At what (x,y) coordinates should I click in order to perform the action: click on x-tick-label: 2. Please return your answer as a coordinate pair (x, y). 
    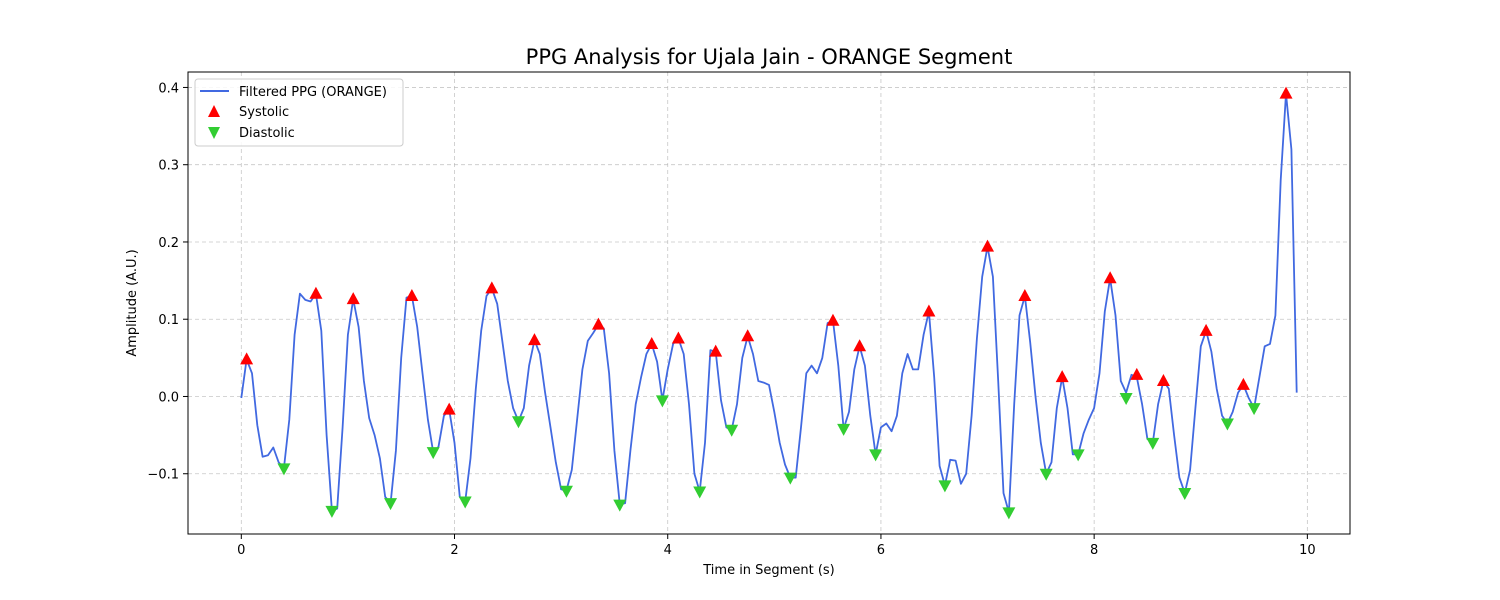
    Looking at the image, I should click on (454, 550).